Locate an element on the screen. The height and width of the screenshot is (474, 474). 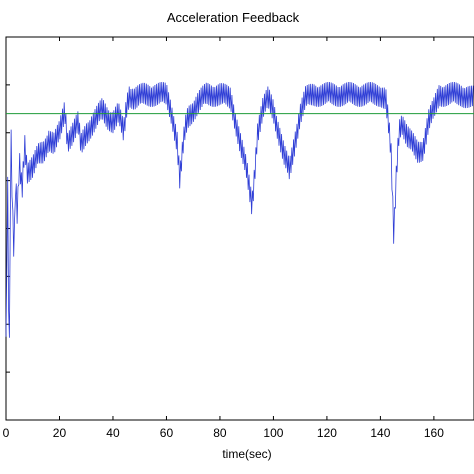
x-tick-label: 40 is located at coordinates (113, 433).